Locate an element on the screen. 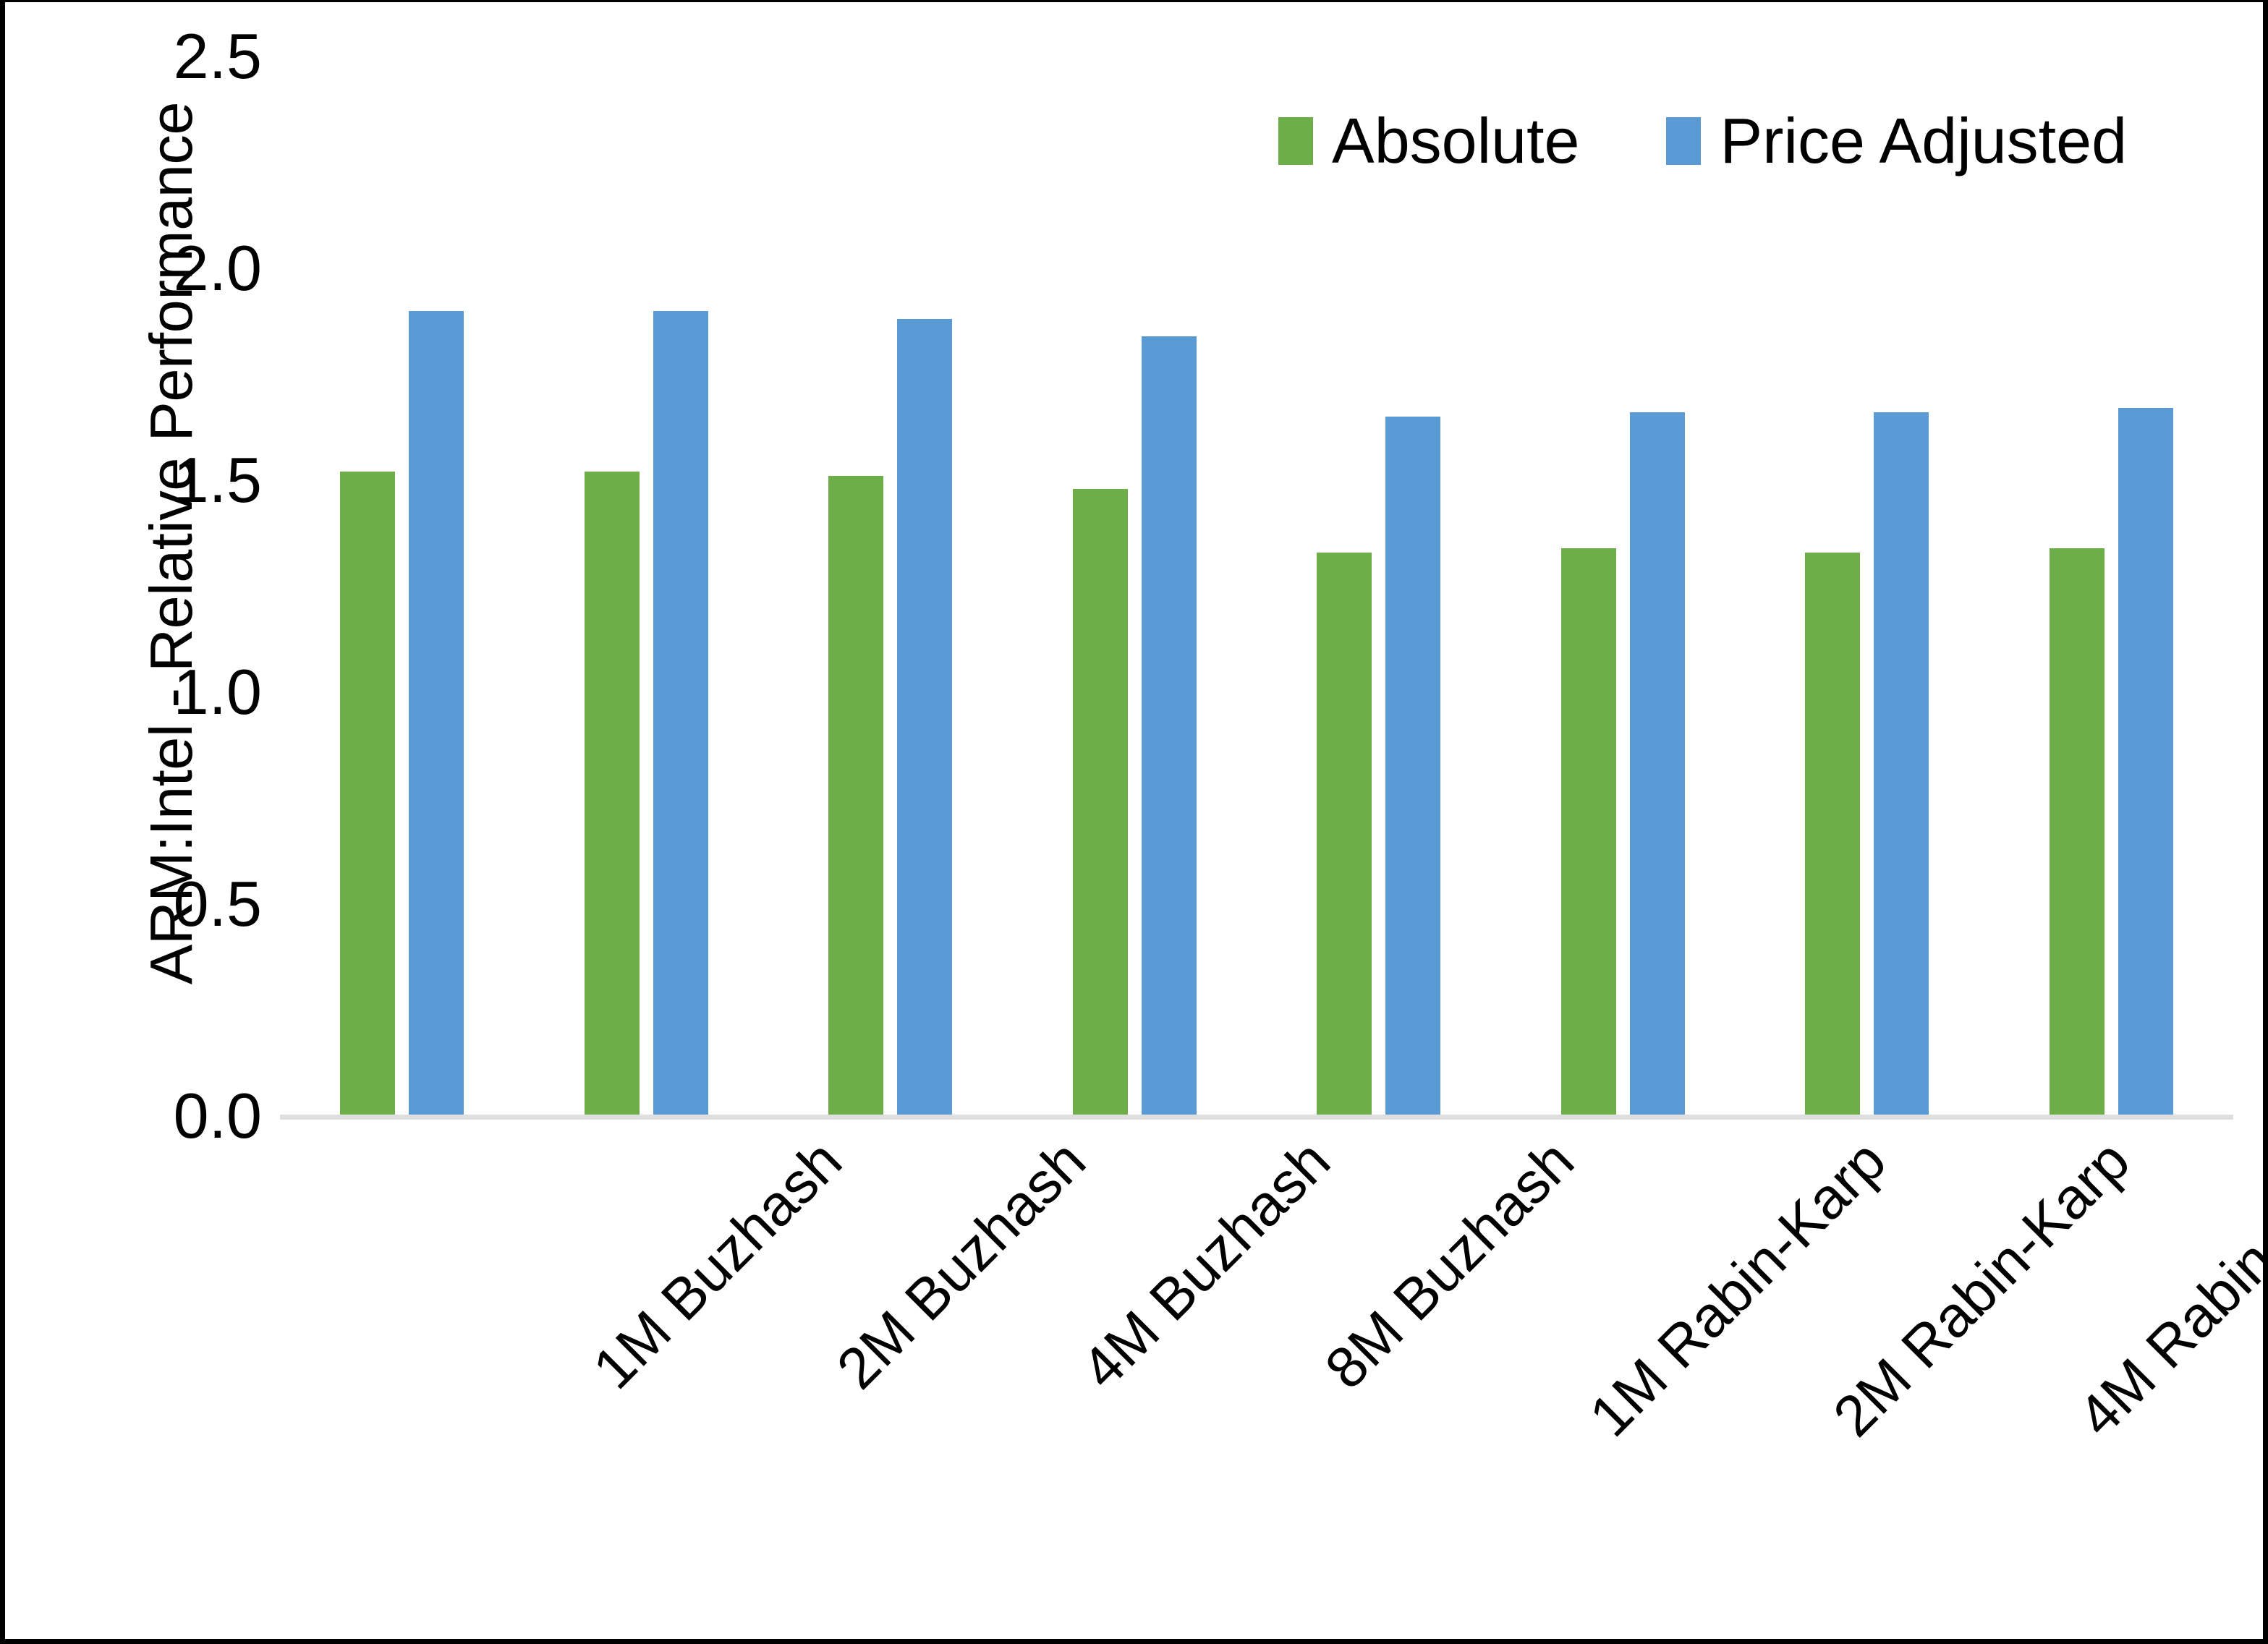  y-axis-tick-label: 1.0 is located at coordinates (217, 692).